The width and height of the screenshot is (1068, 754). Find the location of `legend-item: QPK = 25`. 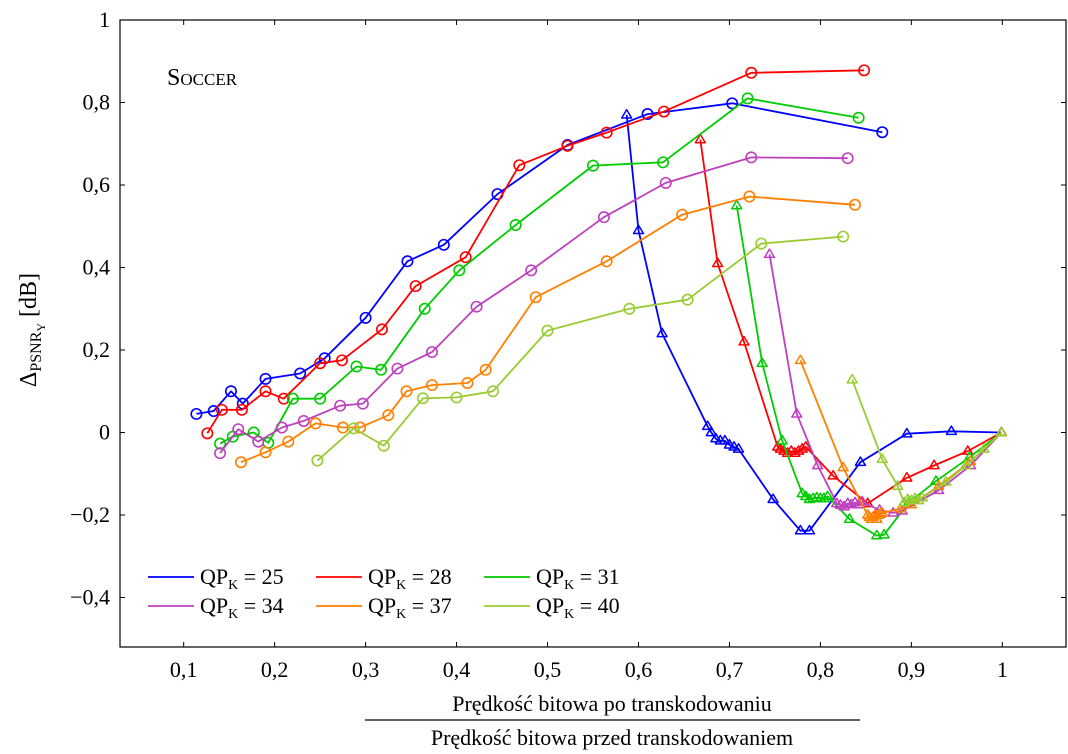

legend-item: QPK = 25 is located at coordinates (216, 578).